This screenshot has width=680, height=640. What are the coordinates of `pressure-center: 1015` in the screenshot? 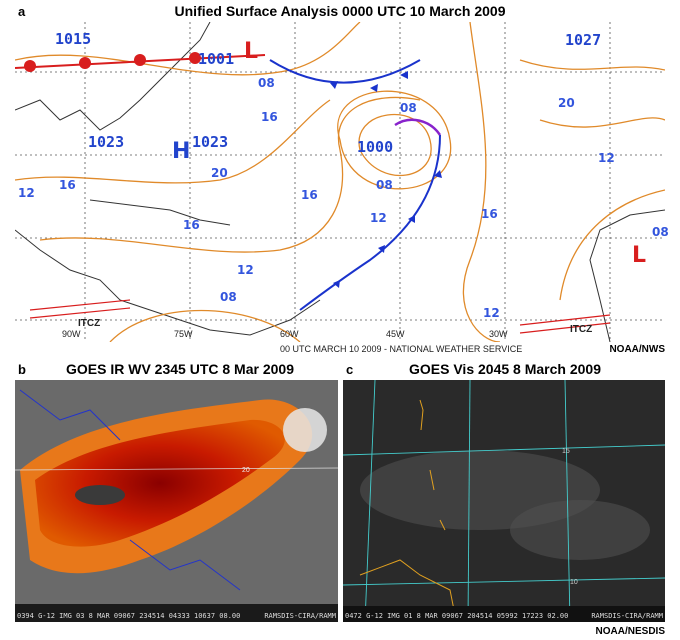 It's located at (73, 39).